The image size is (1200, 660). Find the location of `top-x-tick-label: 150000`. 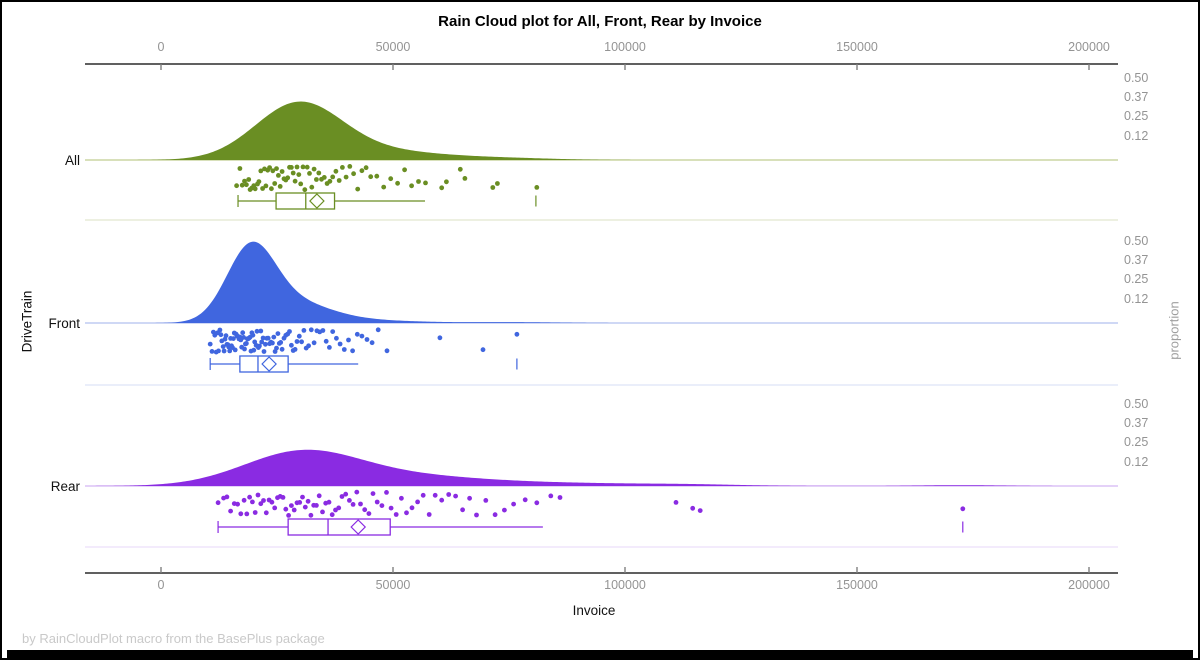

top-x-tick-label: 150000 is located at coordinates (857, 47).